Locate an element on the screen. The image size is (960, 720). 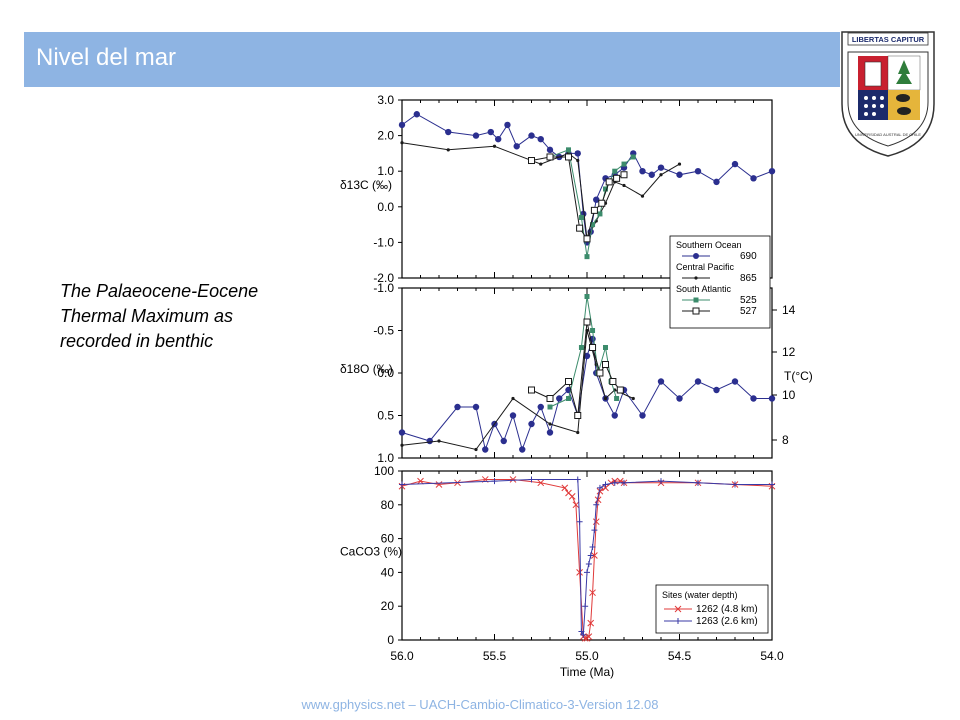
chart-1-y2tick-label: 12 is located at coordinates (789, 352).